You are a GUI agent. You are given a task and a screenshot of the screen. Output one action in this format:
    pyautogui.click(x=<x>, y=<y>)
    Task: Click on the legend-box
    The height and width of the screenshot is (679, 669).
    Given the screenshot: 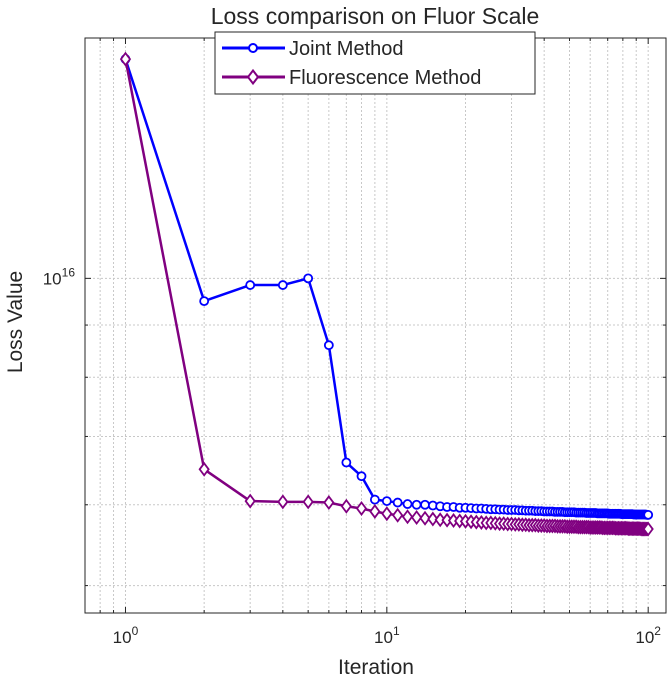 What is the action you would take?
    pyautogui.click(x=375, y=63)
    